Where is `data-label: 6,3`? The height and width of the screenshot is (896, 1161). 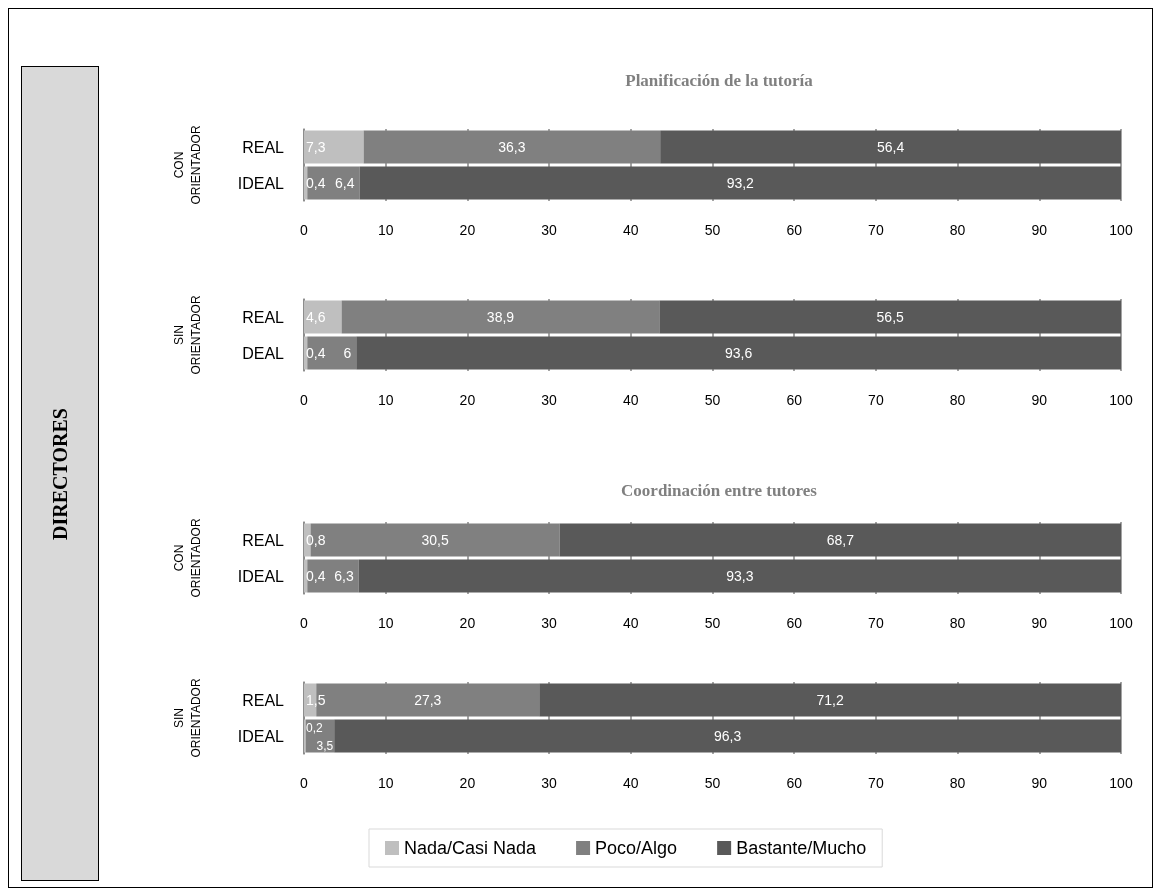
data-label: 6,3 is located at coordinates (344, 576).